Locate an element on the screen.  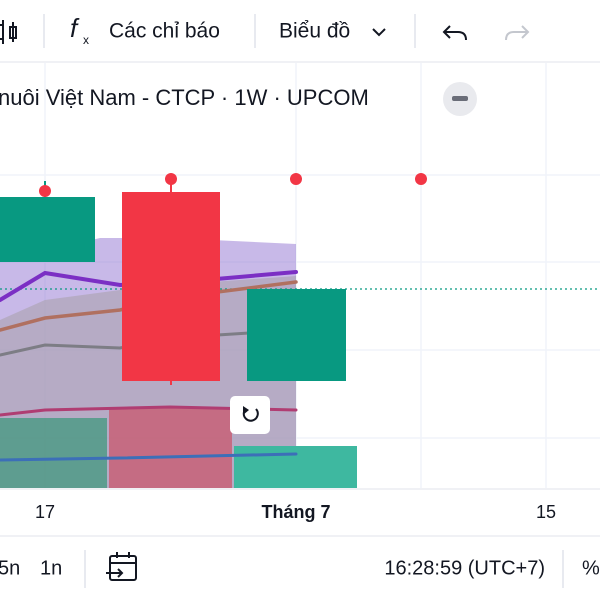
fx-icon-x: x is located at coordinates (86, 40).